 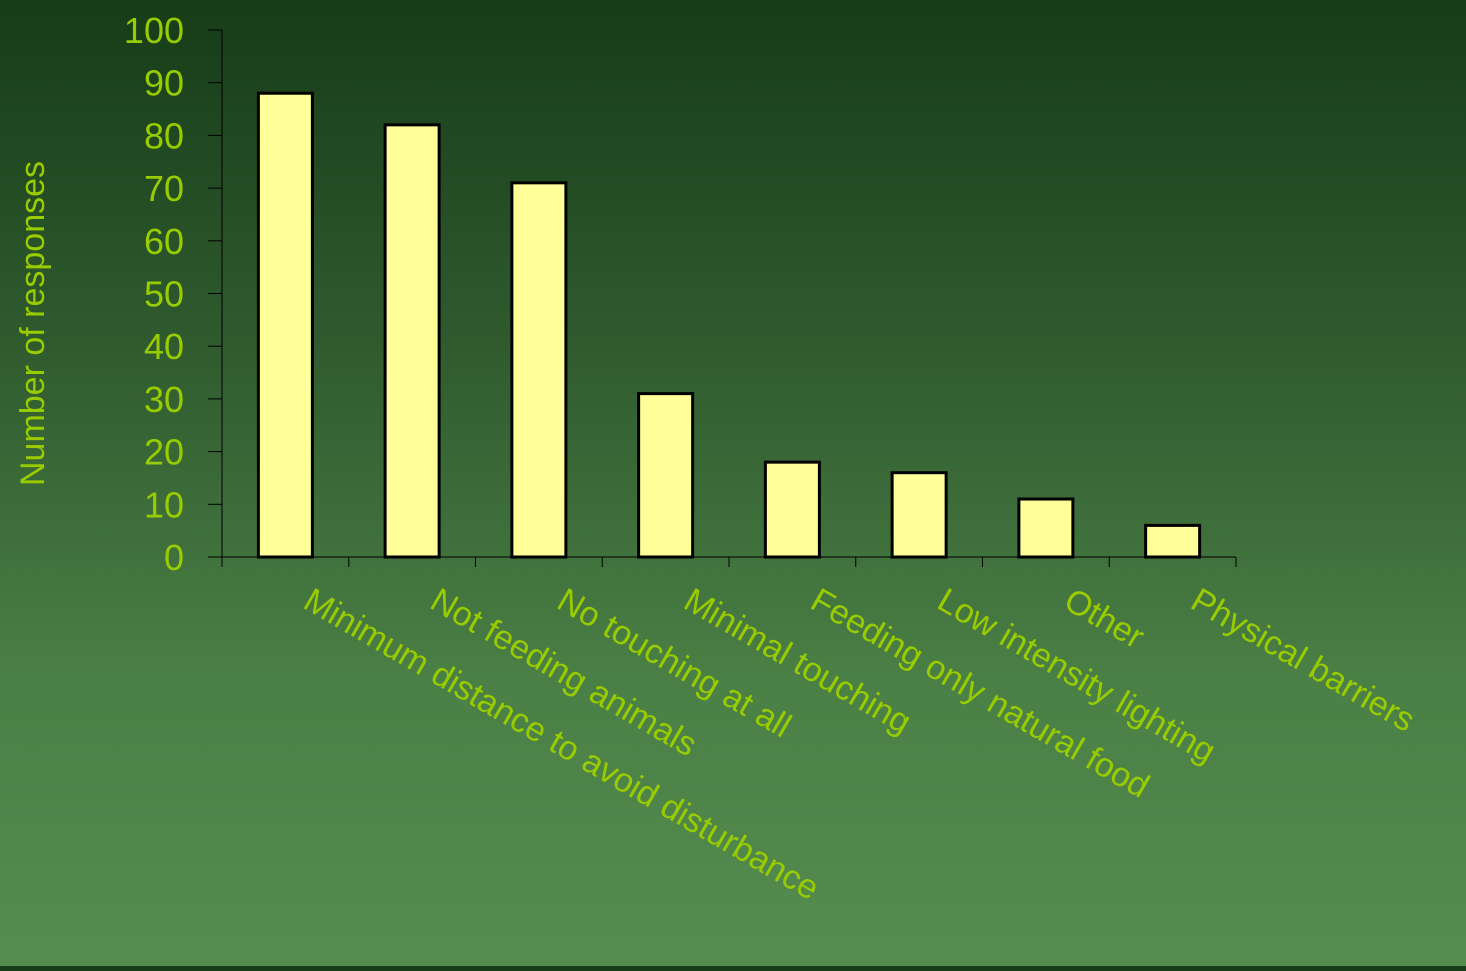 What do you see at coordinates (174, 557) in the screenshot?
I see `y-tick-label: 0` at bounding box center [174, 557].